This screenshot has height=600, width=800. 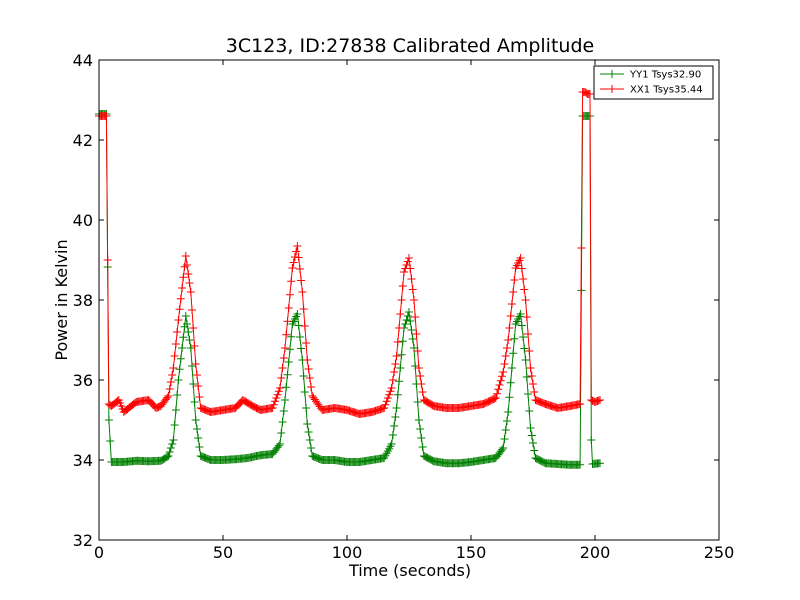 What do you see at coordinates (99, 552) in the screenshot?
I see `x-tick-label: 0` at bounding box center [99, 552].